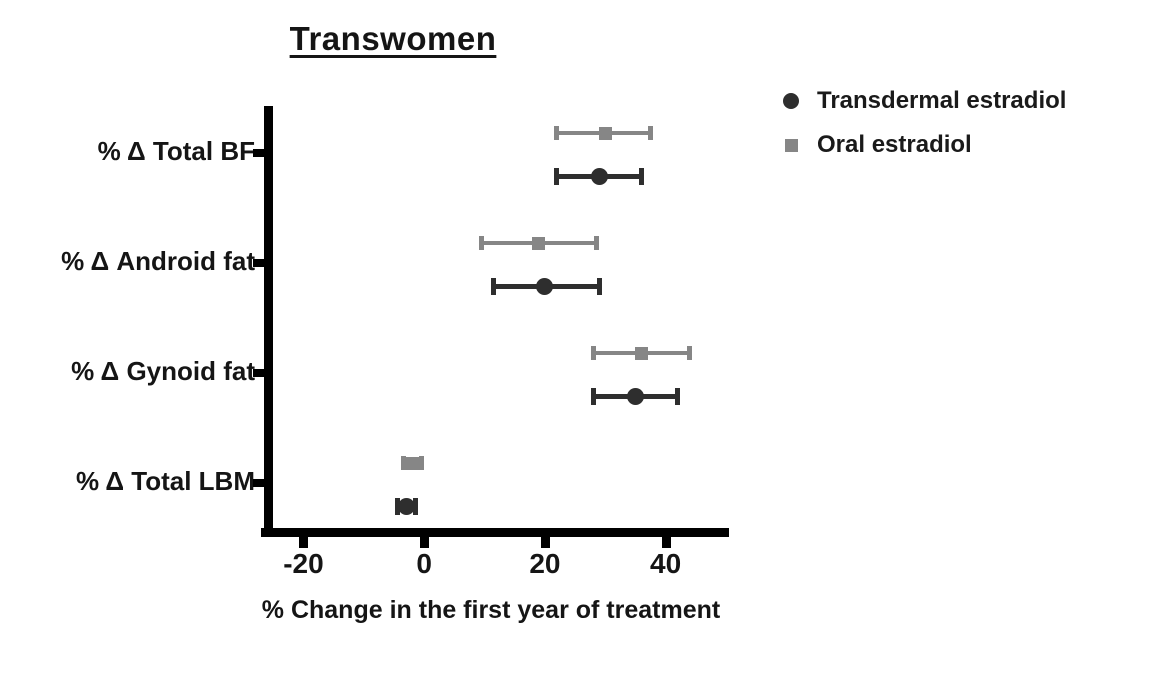  Describe the element at coordinates (424, 563) in the screenshot. I see `x-axis-tick-label: 0` at that location.